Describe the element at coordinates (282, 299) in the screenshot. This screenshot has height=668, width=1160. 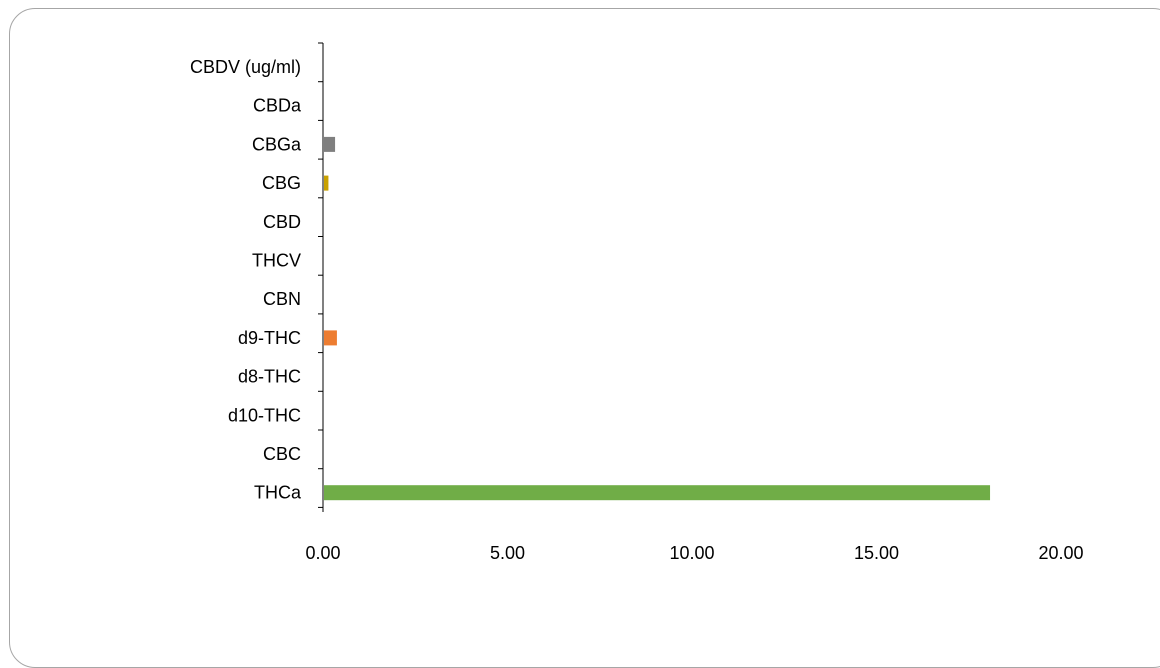
I see `category-label: CBN` at that location.